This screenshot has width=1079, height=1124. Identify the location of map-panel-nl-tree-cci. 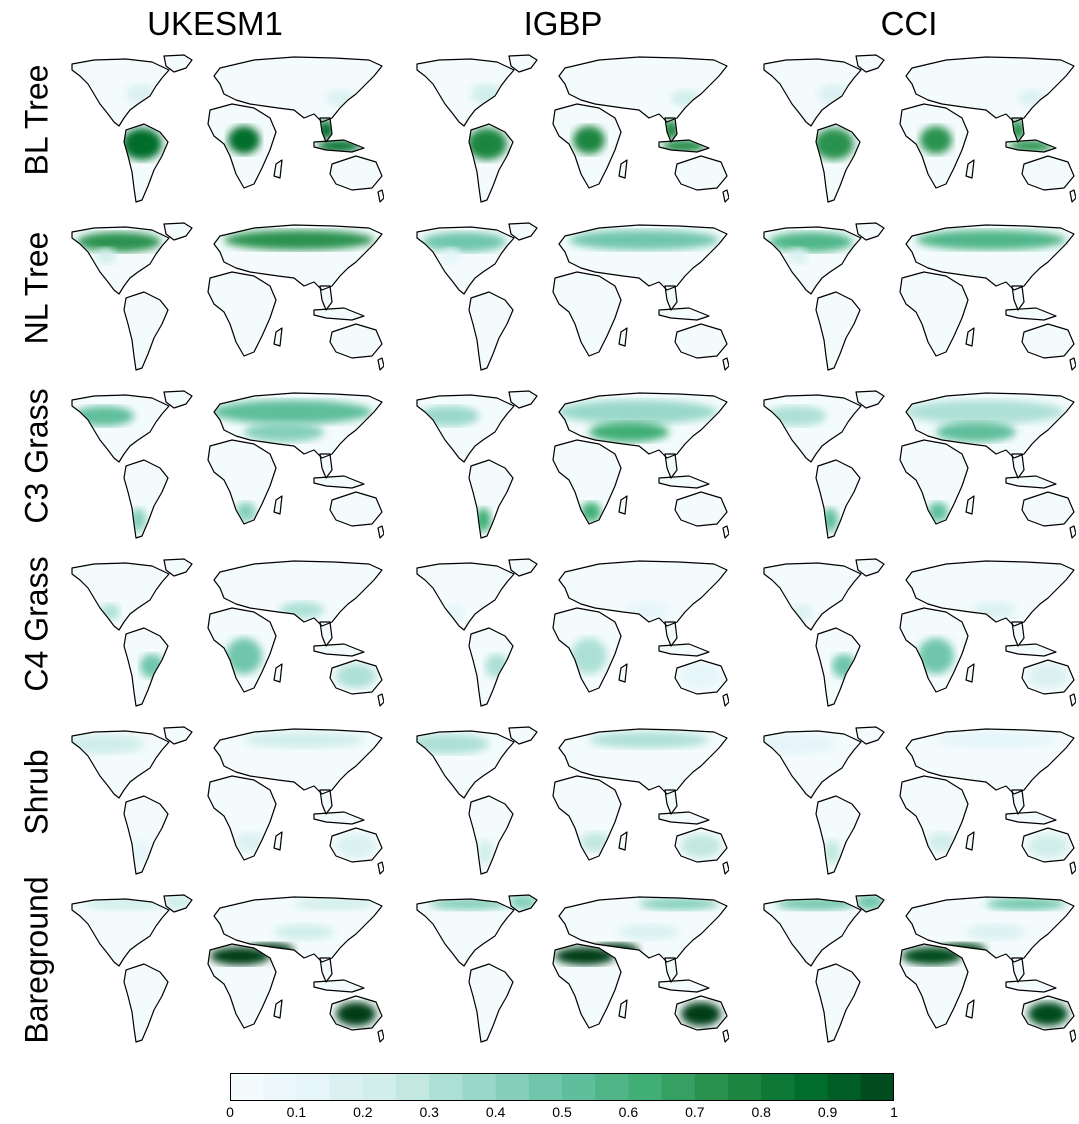
(916, 300).